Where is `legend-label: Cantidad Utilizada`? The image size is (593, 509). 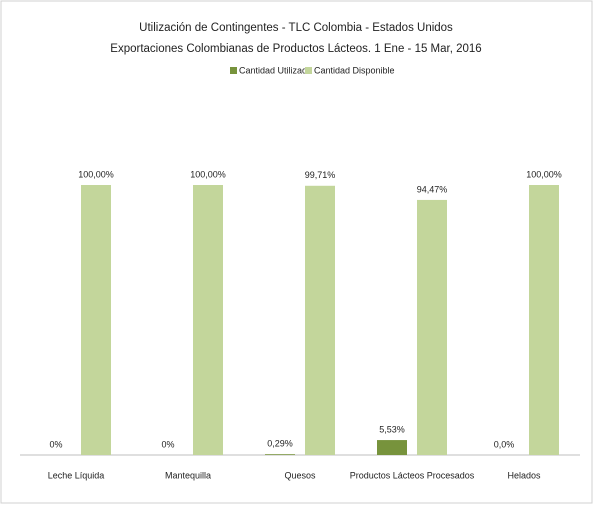 legend-label: Cantidad Utilizada is located at coordinates (275, 70).